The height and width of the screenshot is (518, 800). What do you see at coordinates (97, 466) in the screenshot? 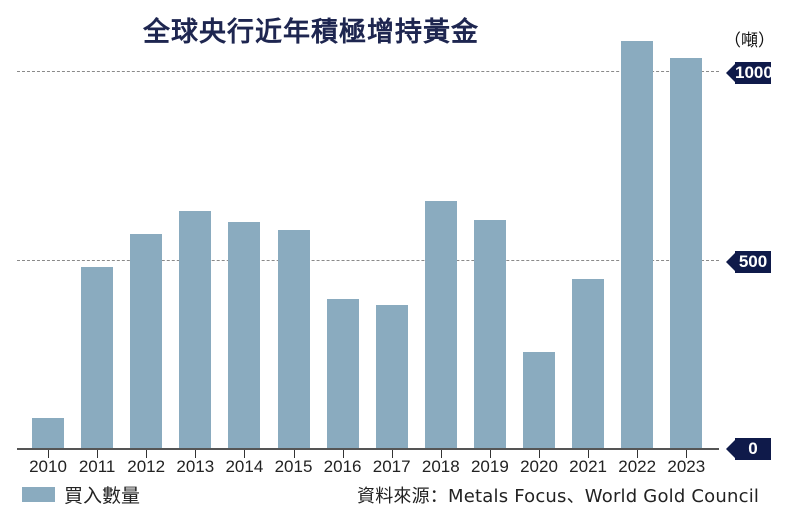
I see `x-tick-label: 2011` at bounding box center [97, 466].